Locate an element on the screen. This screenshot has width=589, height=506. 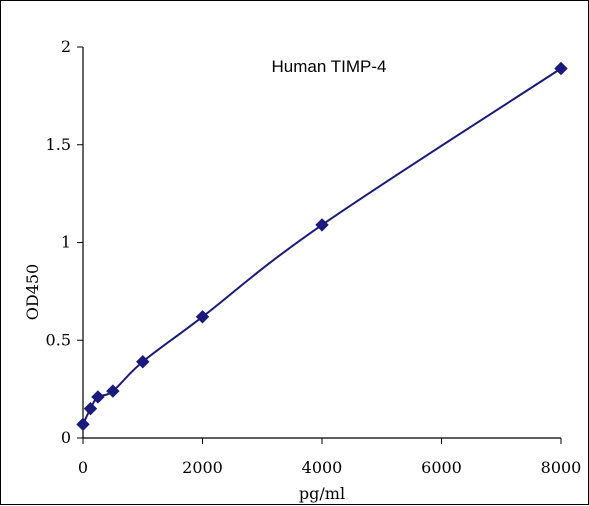
x-tick-label-2: 4000 is located at coordinates (322, 467).